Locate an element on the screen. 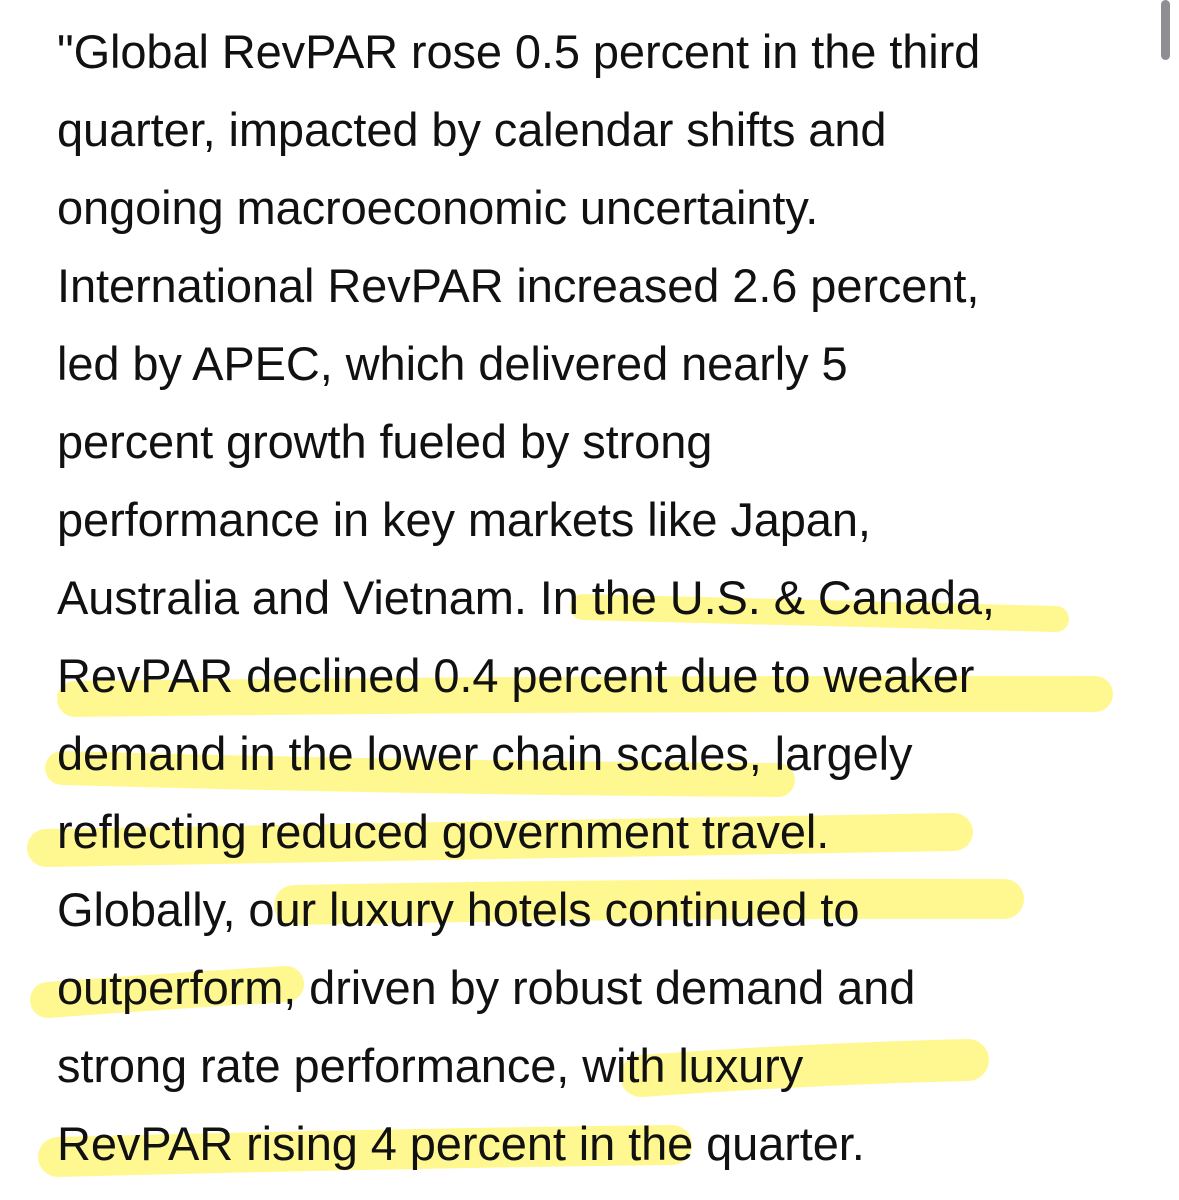  quote-line: quarter, impacted by calendar shifts and is located at coordinates (472, 129).